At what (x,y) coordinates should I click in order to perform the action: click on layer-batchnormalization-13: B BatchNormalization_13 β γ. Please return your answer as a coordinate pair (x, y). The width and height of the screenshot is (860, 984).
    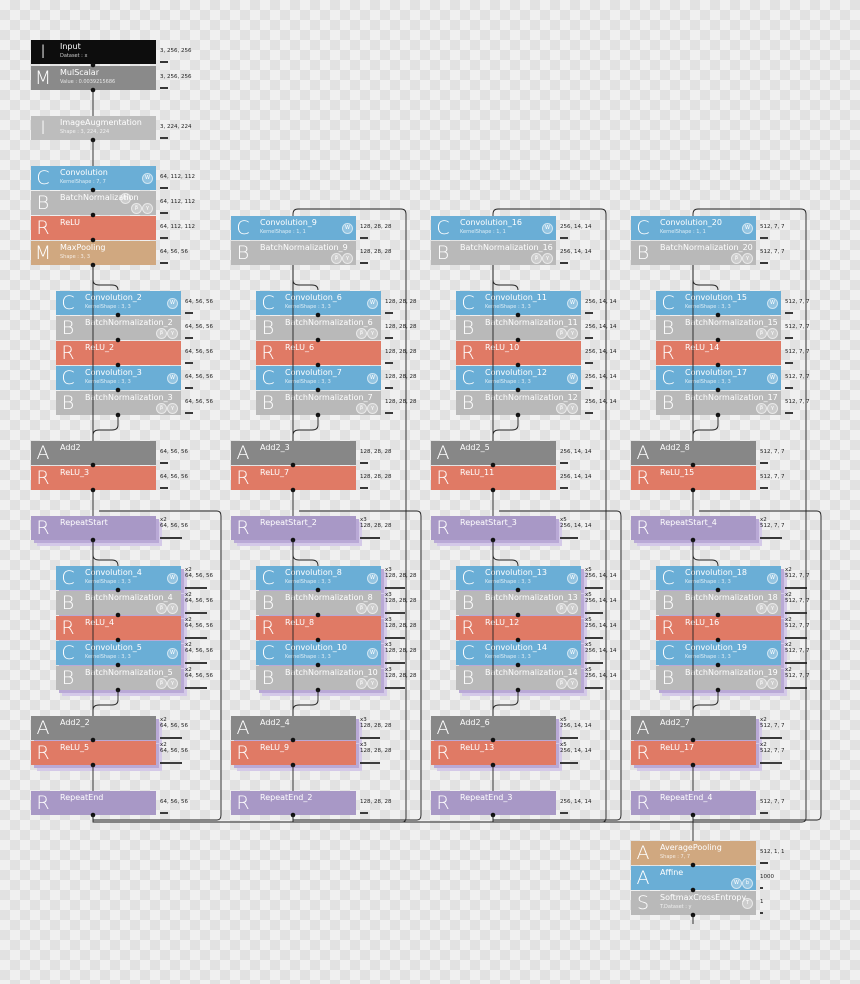
    Looking at the image, I should click on (518, 603).